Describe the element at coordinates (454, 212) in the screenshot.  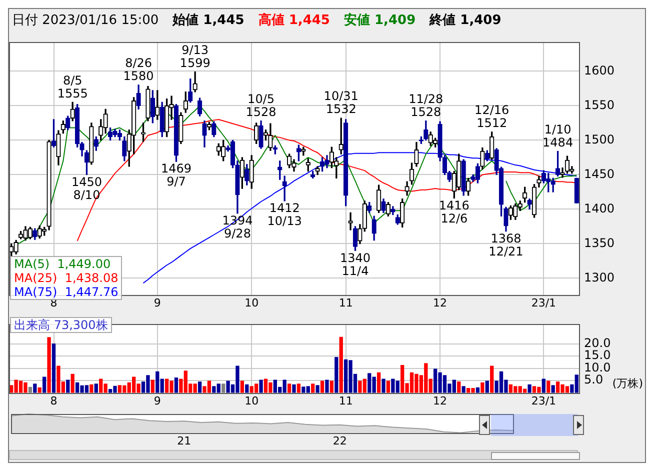
I see `annotation: 1416 12/6` at that location.